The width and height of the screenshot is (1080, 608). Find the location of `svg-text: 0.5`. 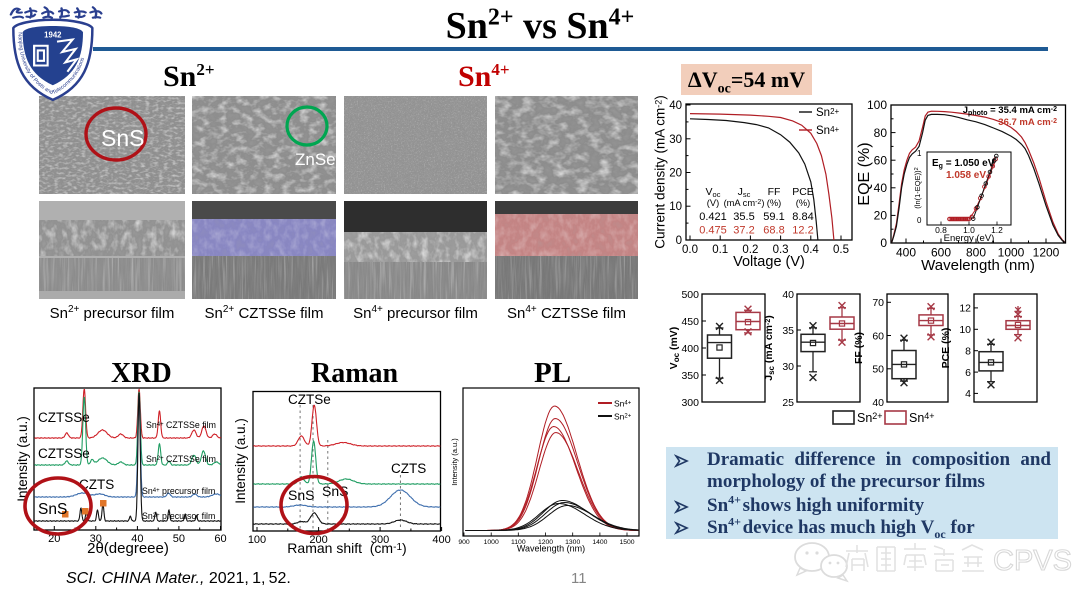

svg-text: 0.5 is located at coordinates (841, 250).